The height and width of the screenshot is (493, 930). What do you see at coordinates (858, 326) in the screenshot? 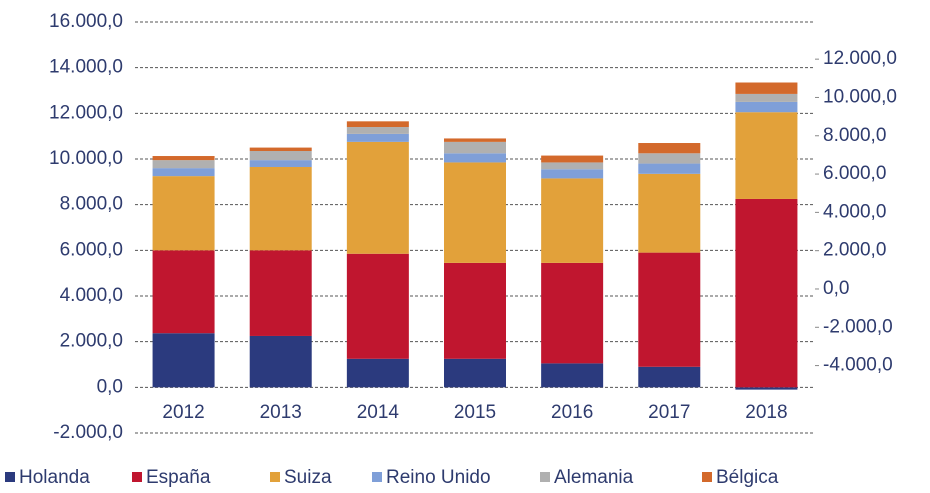
I see `y2-tick-label: -2.000,0` at bounding box center [858, 326].